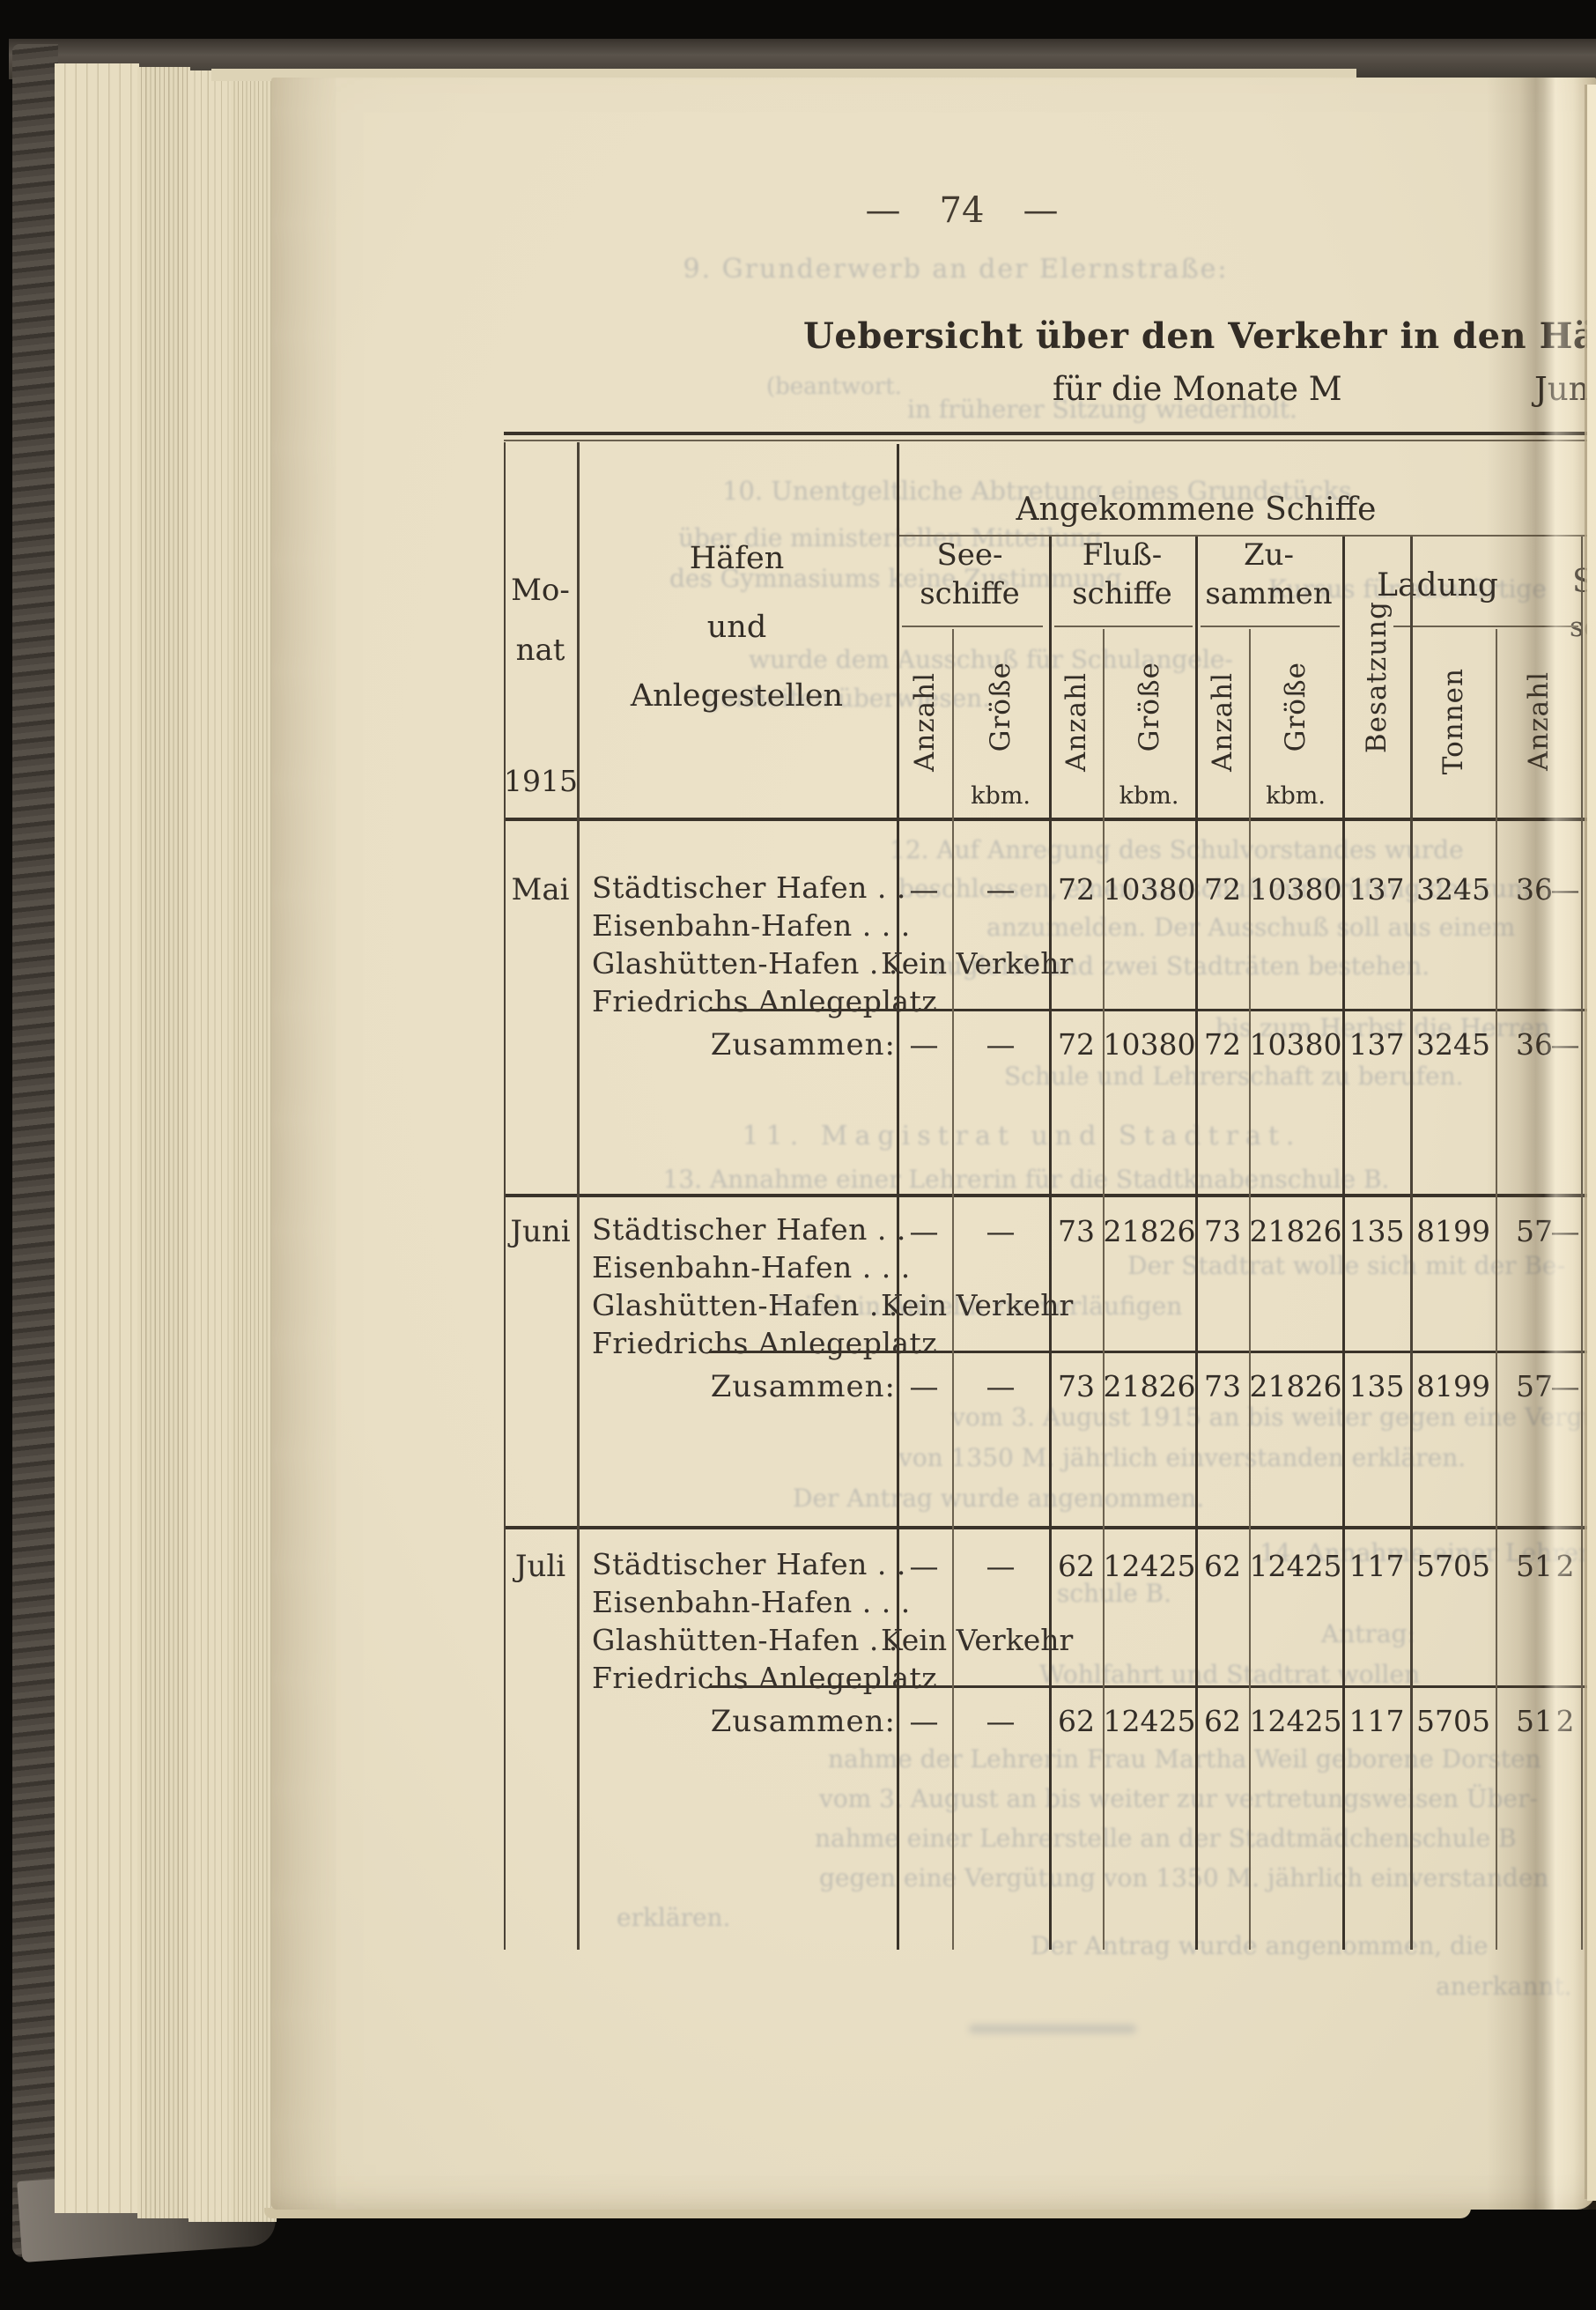 Image resolution: width=1596 pixels, height=2310 pixels. Describe the element at coordinates (1565, 1231) in the screenshot. I see `cell-clipped: —` at that location.